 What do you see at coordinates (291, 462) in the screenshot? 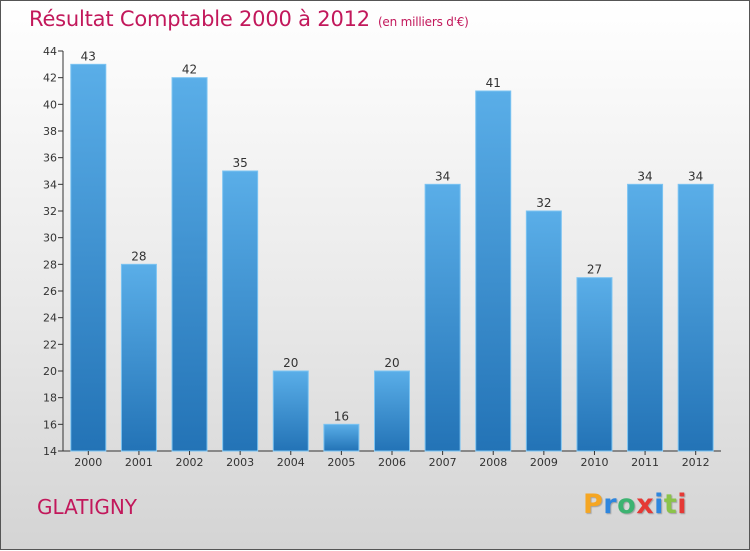
I see `x-tick-label: 2004` at bounding box center [291, 462].